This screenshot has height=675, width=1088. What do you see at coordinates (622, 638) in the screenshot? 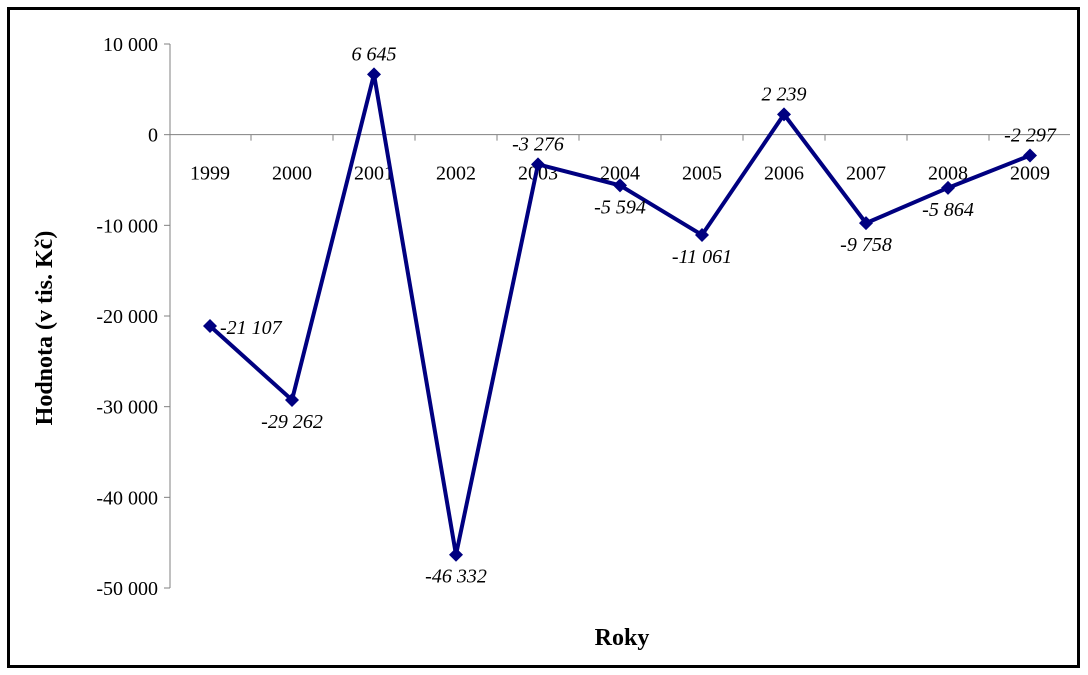
I see `x-axis-title: Roky` at bounding box center [622, 638].